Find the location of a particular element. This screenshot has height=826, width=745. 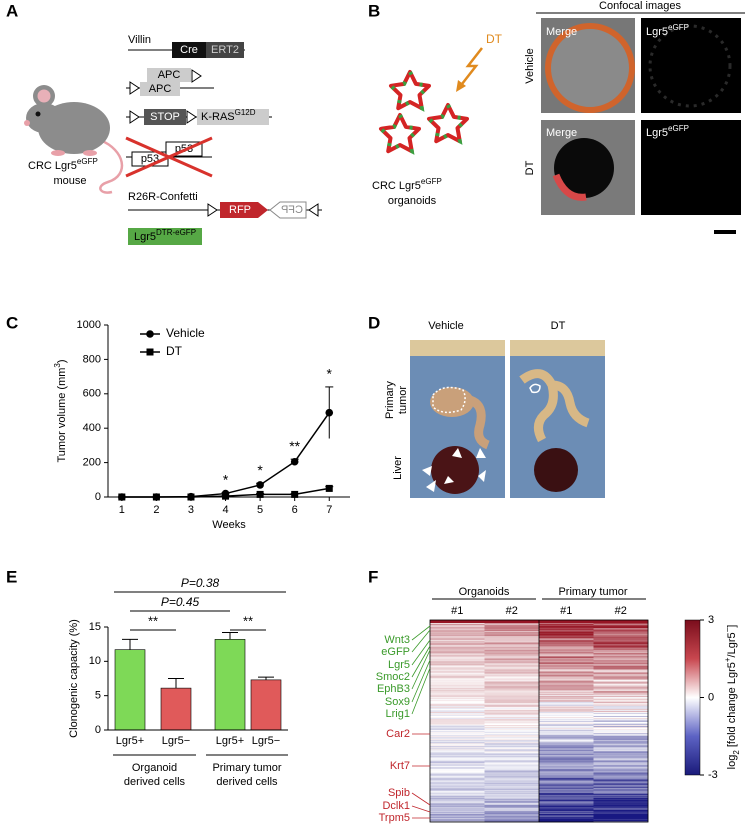

gene-label: Krt7 is located at coordinates (400, 766).